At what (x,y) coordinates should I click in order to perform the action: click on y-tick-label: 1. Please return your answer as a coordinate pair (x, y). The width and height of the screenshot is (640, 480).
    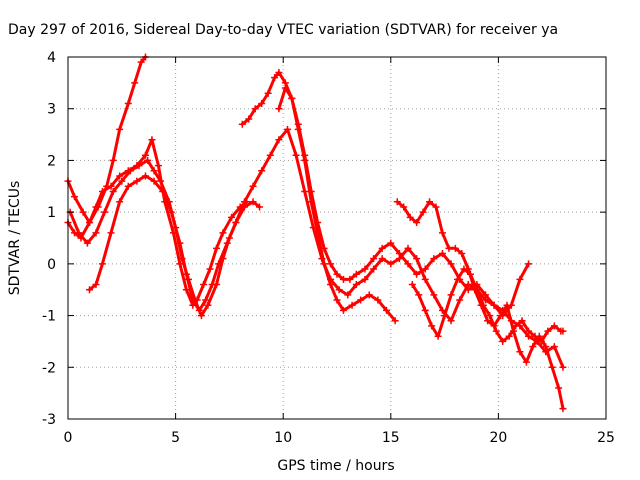
    Looking at the image, I should click on (51, 213).